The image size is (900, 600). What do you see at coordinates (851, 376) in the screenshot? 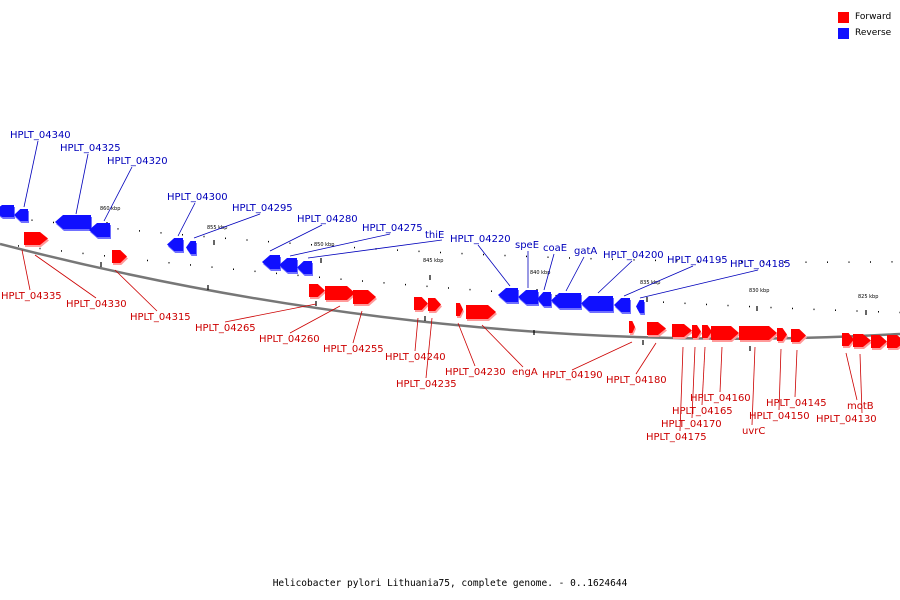
I see `forward-gene-label-motb-leader` at bounding box center [851, 376].